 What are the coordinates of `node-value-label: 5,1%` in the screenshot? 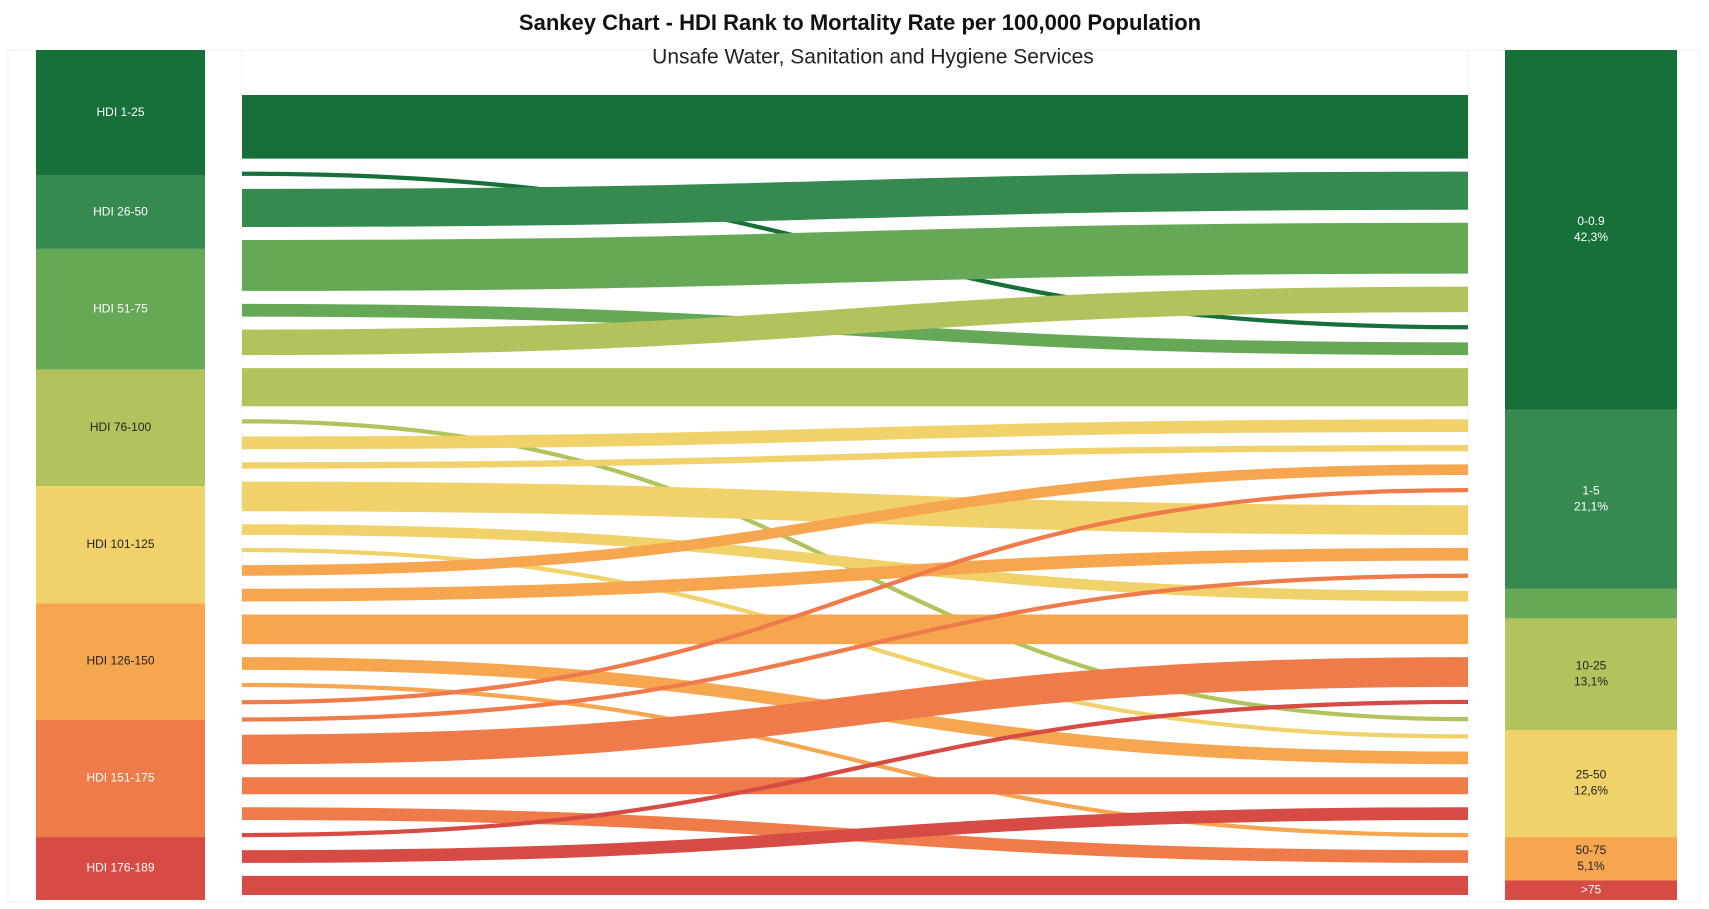 It's located at (1591, 866).